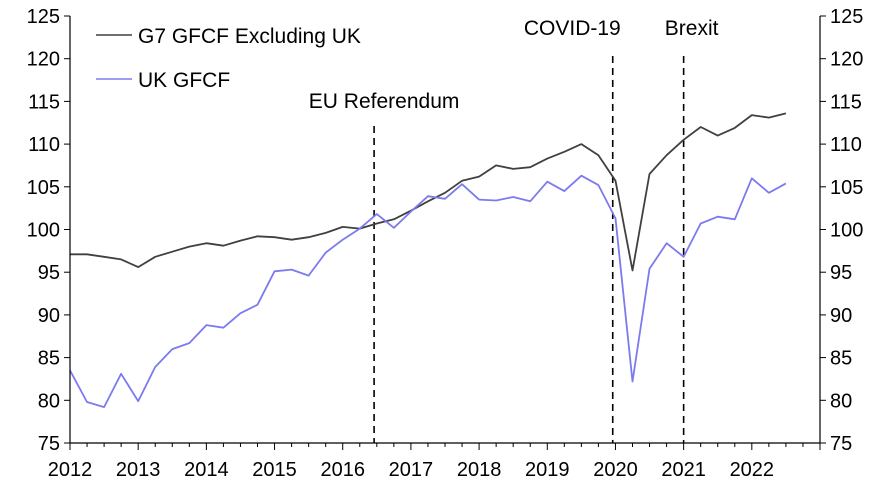  I want to click on x-tick-label: 2014, so click(206, 470).